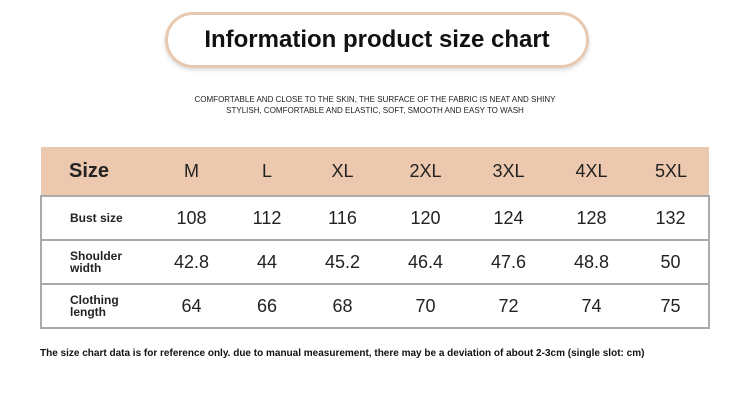 The height and width of the screenshot is (419, 750). I want to click on table-row: Bust size 108 112 116 120 124 128 132, so click(375, 218).